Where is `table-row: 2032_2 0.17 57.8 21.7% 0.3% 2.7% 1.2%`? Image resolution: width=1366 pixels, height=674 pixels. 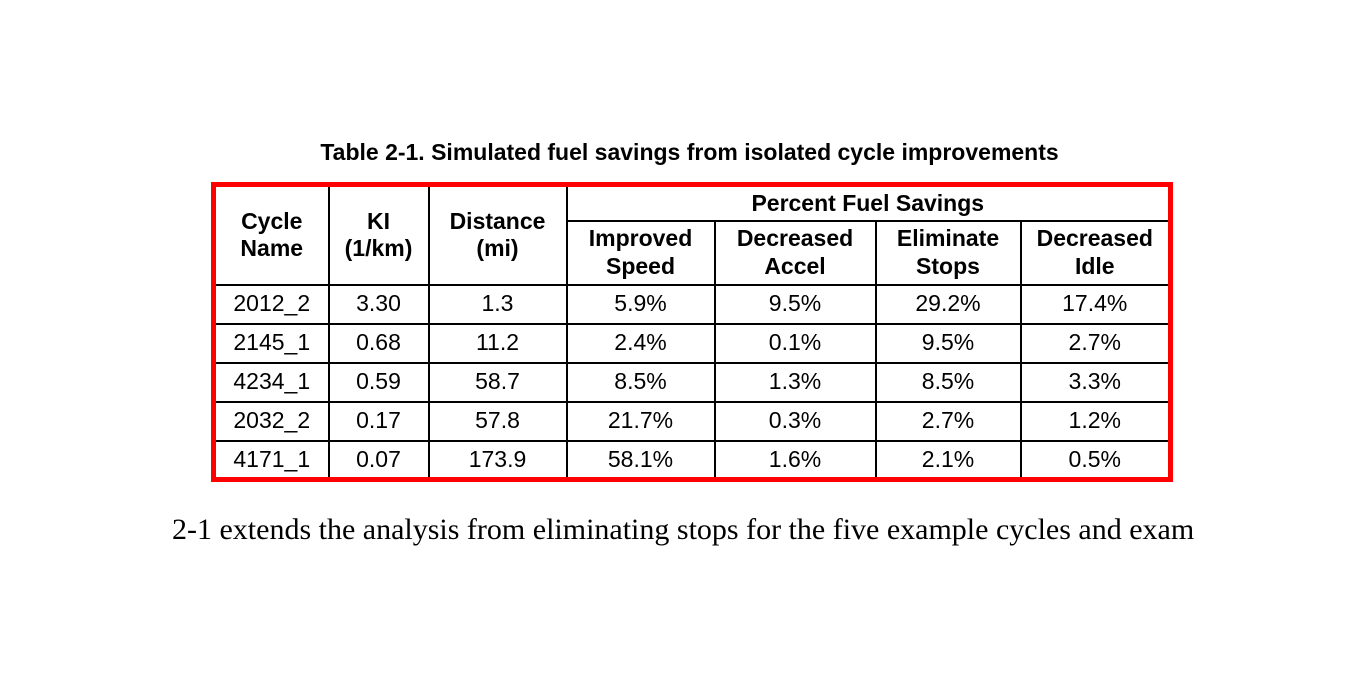 table-row: 2032_2 0.17 57.8 21.7% 0.3% 2.7% 1.2% is located at coordinates (692, 421).